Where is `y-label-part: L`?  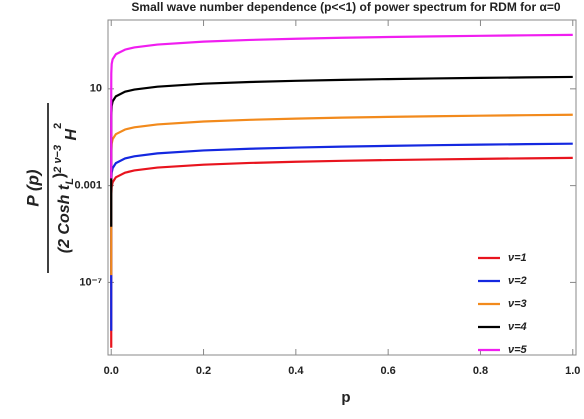 y-label-part: L is located at coordinates (70, 181).